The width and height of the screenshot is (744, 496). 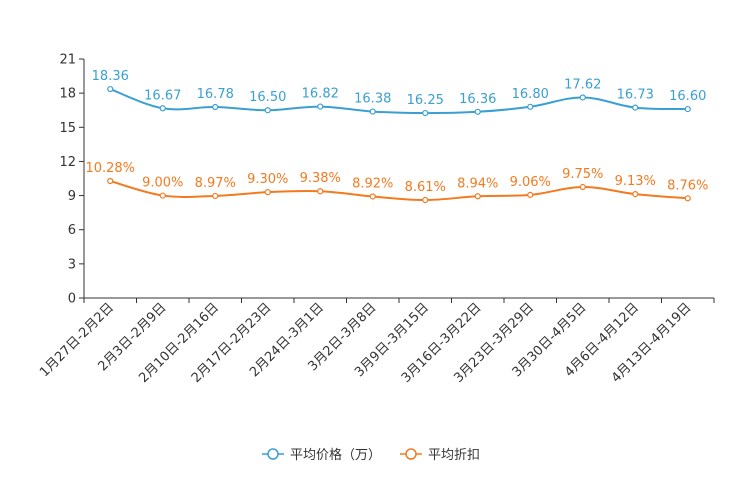 I want to click on data-label: 8.92%, so click(x=372, y=183).